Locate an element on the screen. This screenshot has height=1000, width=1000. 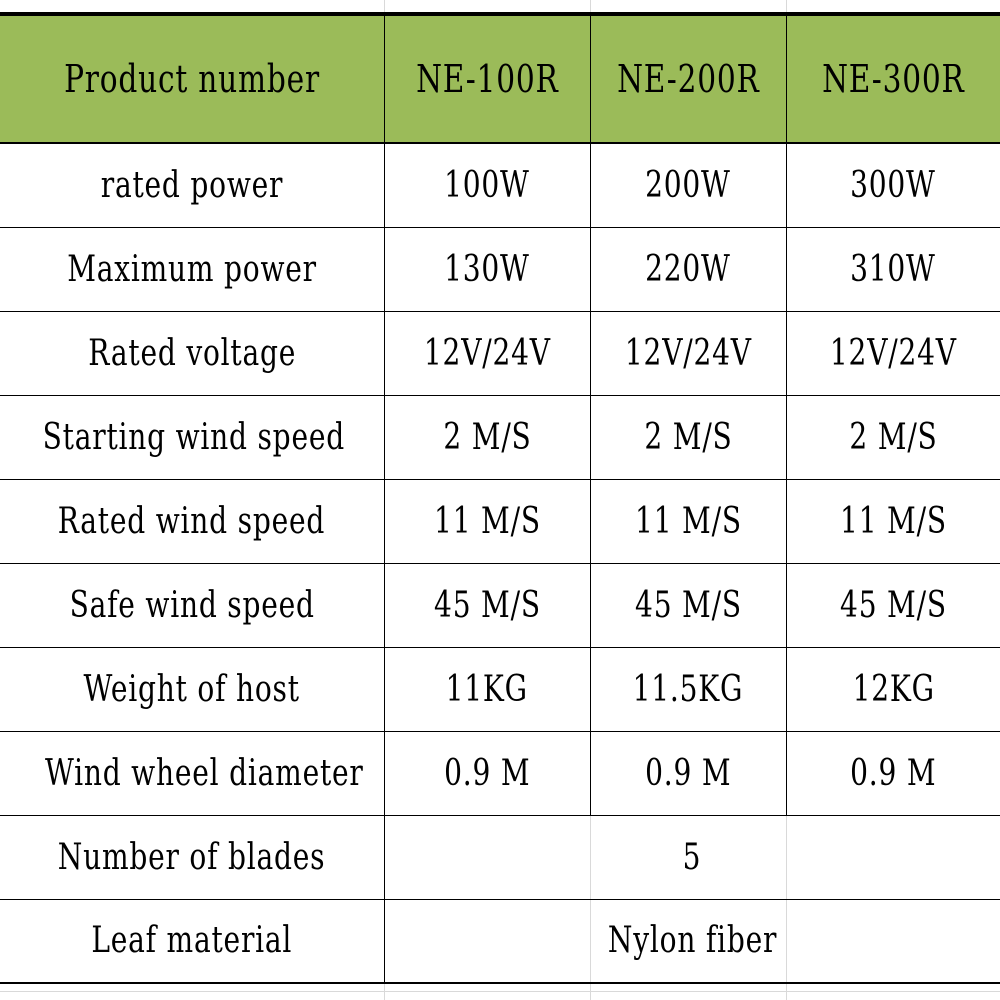
table-row: rated power 100W 200W 300W is located at coordinates (500, 185).